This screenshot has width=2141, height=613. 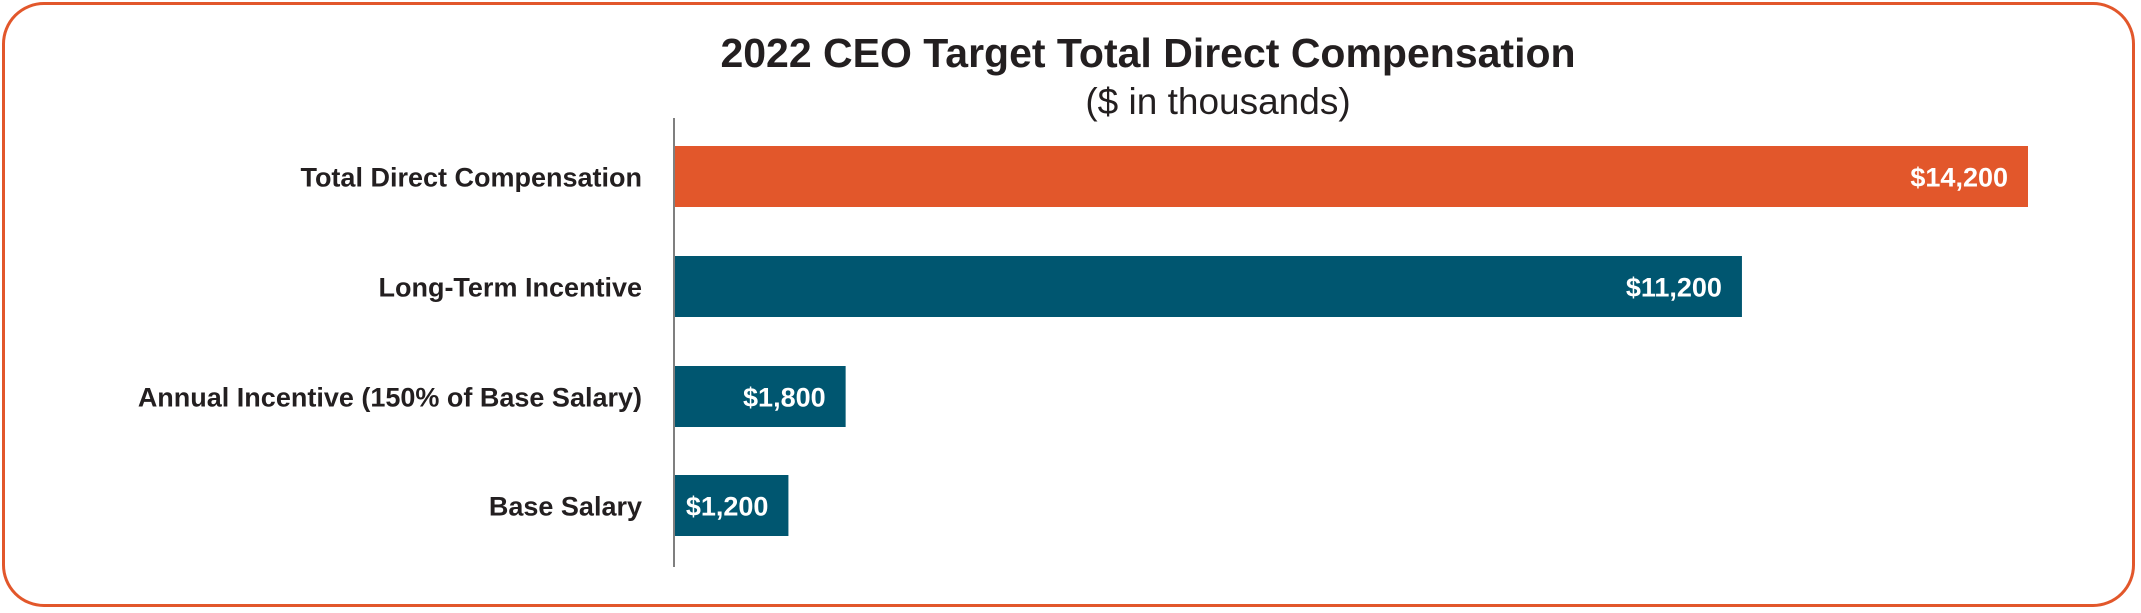 What do you see at coordinates (784, 398) in the screenshot?
I see `value-label-2: $1,800` at bounding box center [784, 398].